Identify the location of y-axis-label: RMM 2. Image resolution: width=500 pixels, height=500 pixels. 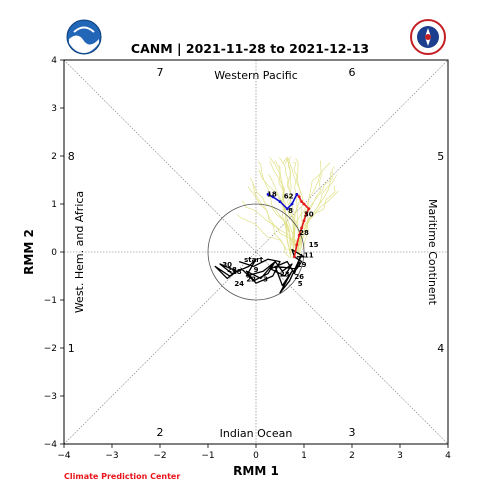
(29, 252).